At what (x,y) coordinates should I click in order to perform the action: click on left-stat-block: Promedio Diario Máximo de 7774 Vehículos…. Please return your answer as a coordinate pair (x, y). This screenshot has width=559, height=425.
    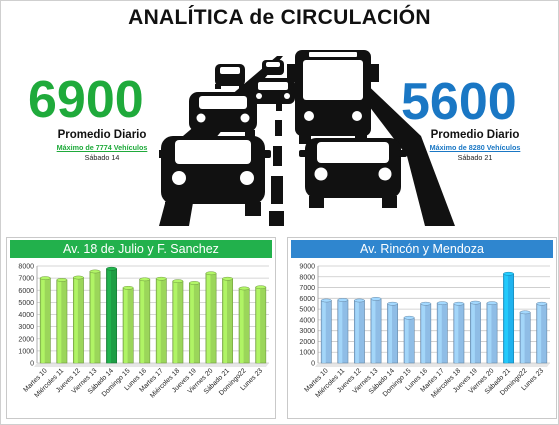
    Looking at the image, I should click on (102, 145).